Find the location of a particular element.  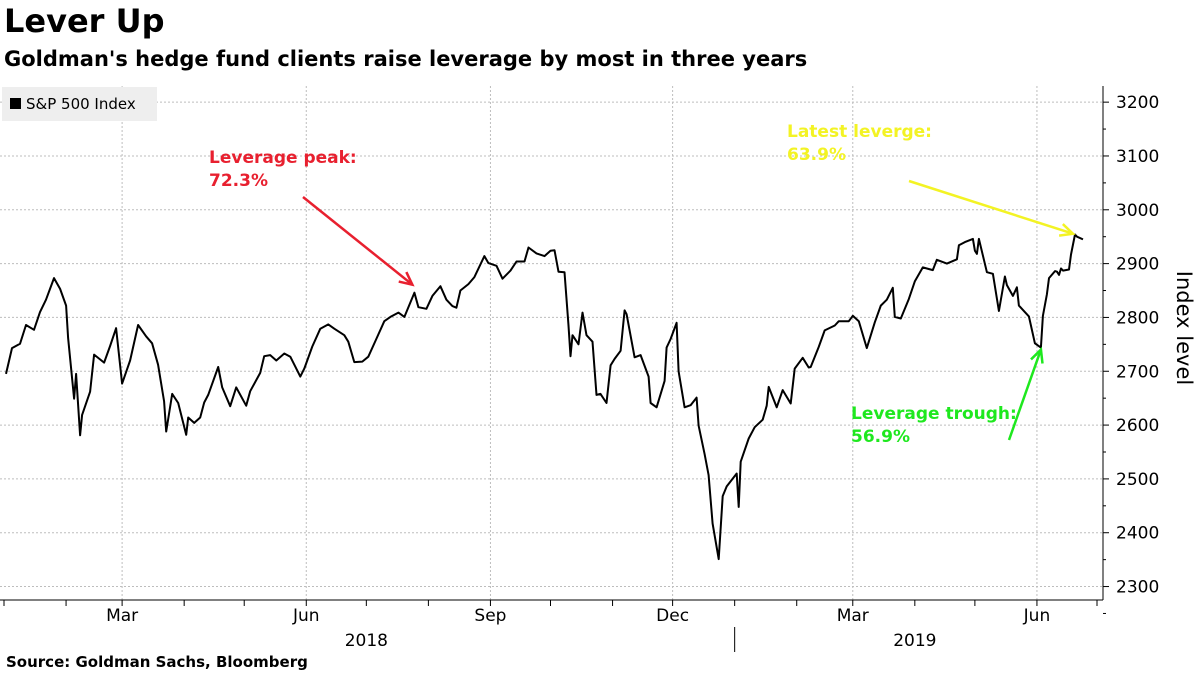

annotation-label: 63.9% is located at coordinates (816, 155).